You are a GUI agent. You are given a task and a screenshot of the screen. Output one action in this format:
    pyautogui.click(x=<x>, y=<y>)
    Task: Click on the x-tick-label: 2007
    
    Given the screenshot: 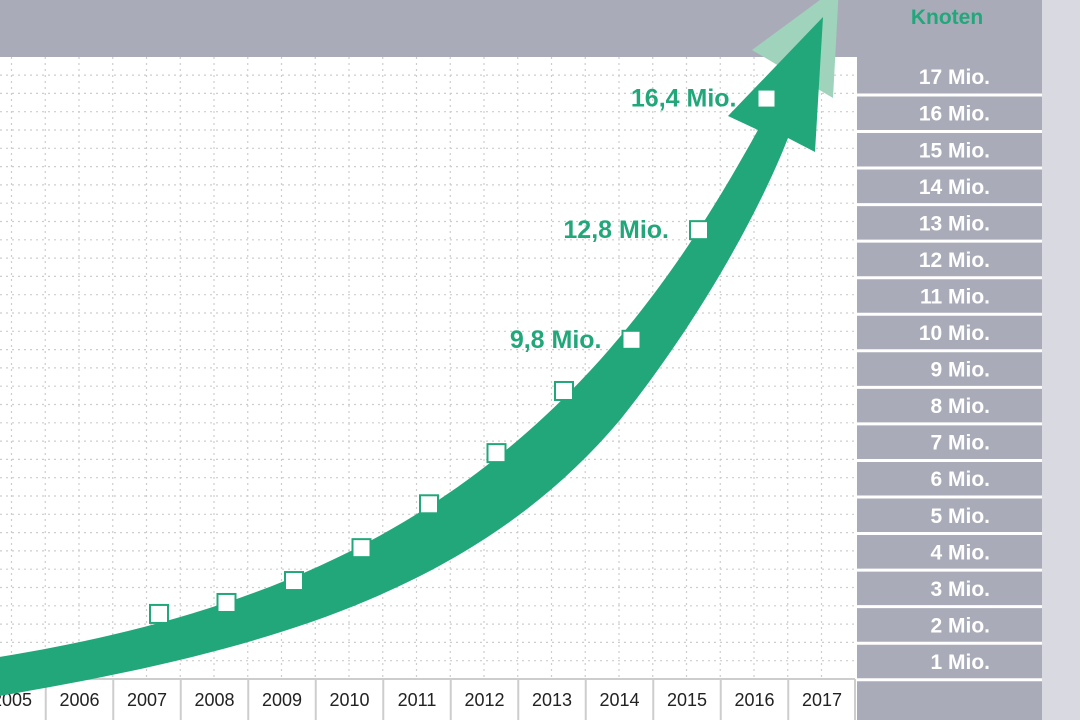 What is the action you would take?
    pyautogui.click(x=147, y=700)
    